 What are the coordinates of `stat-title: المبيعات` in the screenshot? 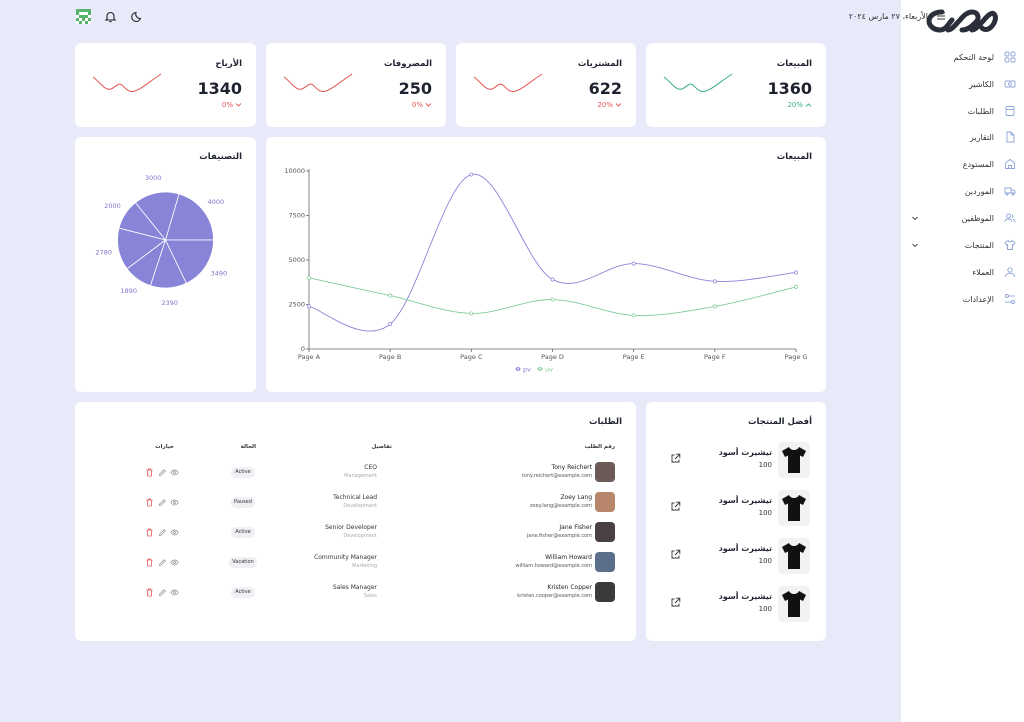 It's located at (794, 64).